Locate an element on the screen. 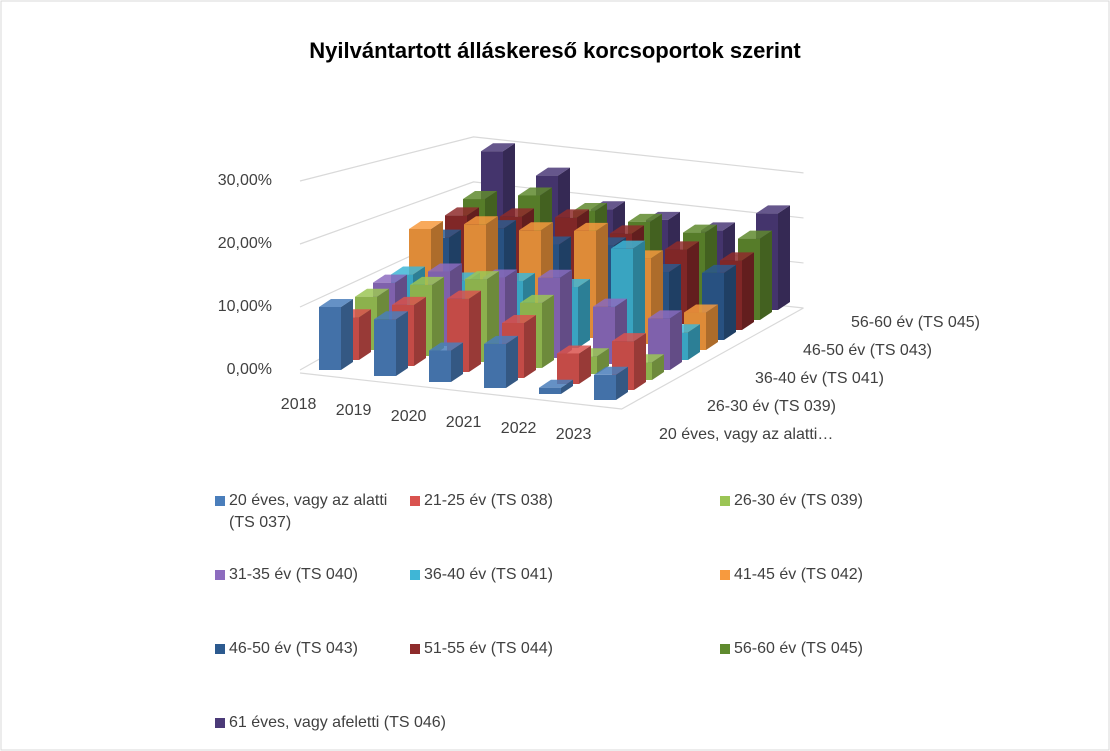 Image resolution: width=1110 pixels, height=751 pixels. legend-label: 20 éves, vagy az alatti (TS 037) is located at coordinates (308, 511).